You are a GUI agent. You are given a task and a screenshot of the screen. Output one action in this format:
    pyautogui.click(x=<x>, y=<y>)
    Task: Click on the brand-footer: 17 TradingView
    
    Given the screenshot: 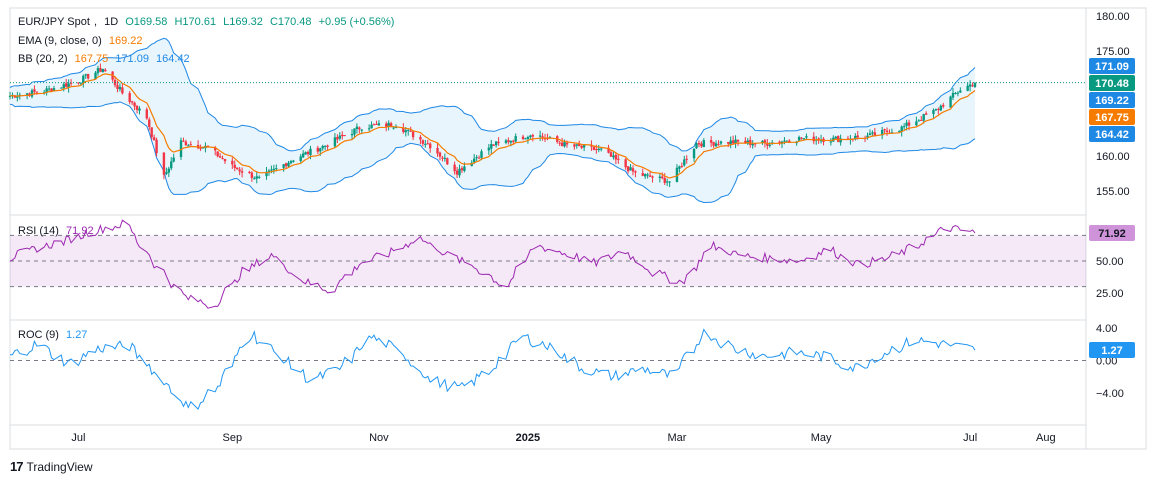 What is the action you would take?
    pyautogui.click(x=51, y=466)
    